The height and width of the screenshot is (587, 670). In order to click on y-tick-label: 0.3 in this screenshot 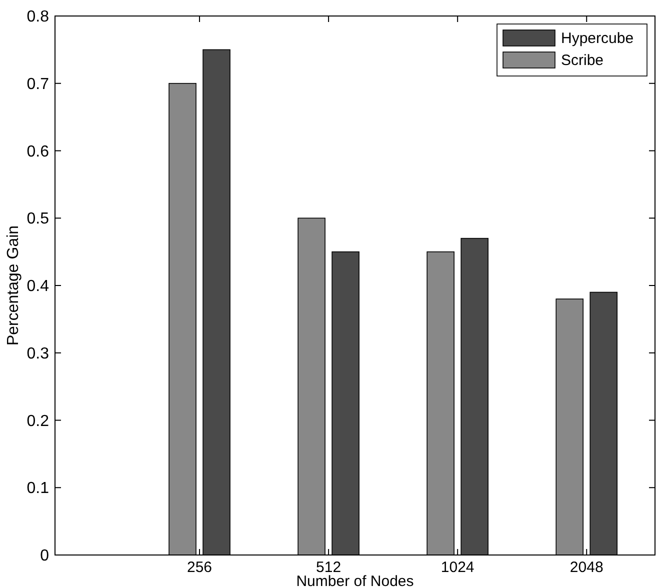, I will do `click(38, 353)`.